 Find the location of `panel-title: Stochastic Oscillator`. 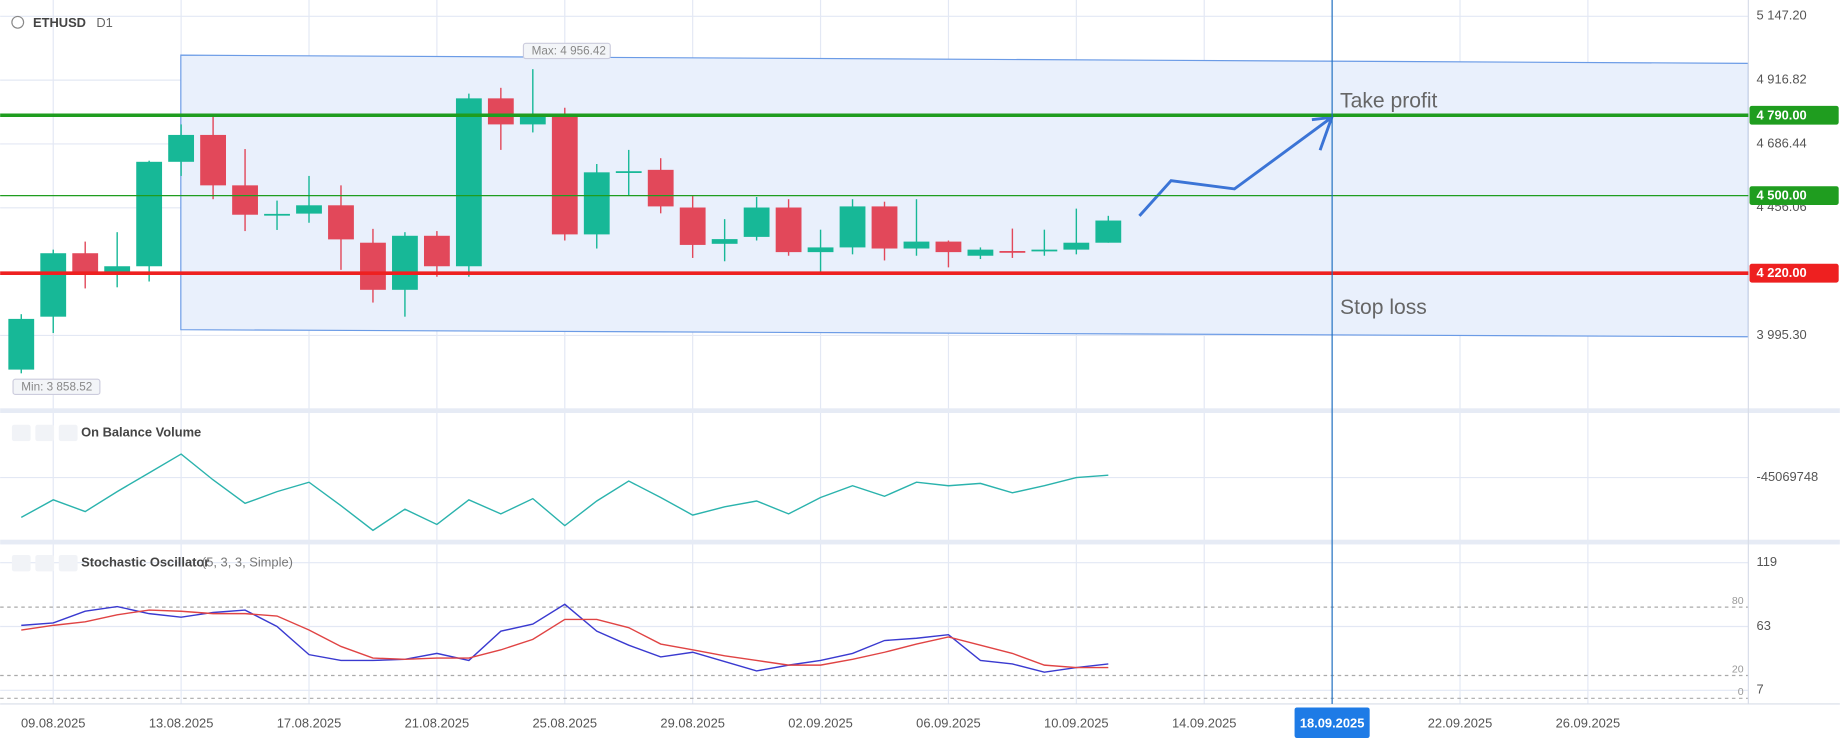

panel-title: Stochastic Oscillator is located at coordinates (145, 562).